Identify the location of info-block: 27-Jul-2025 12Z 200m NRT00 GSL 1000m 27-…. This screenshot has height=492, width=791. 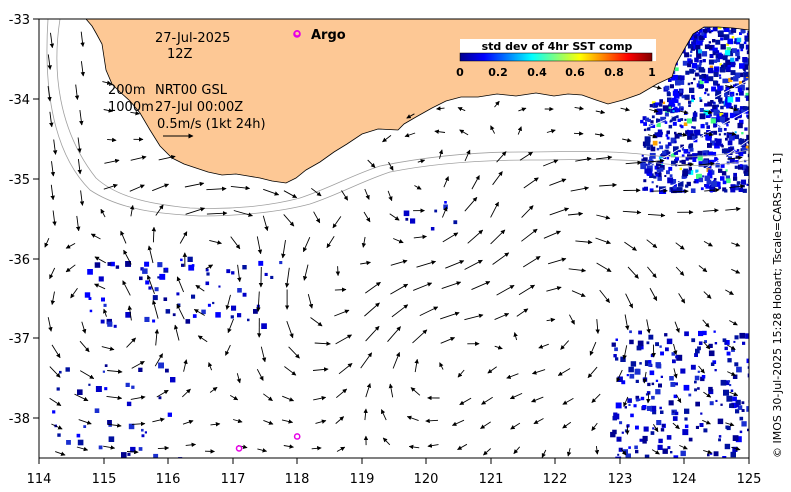
(187, 85).